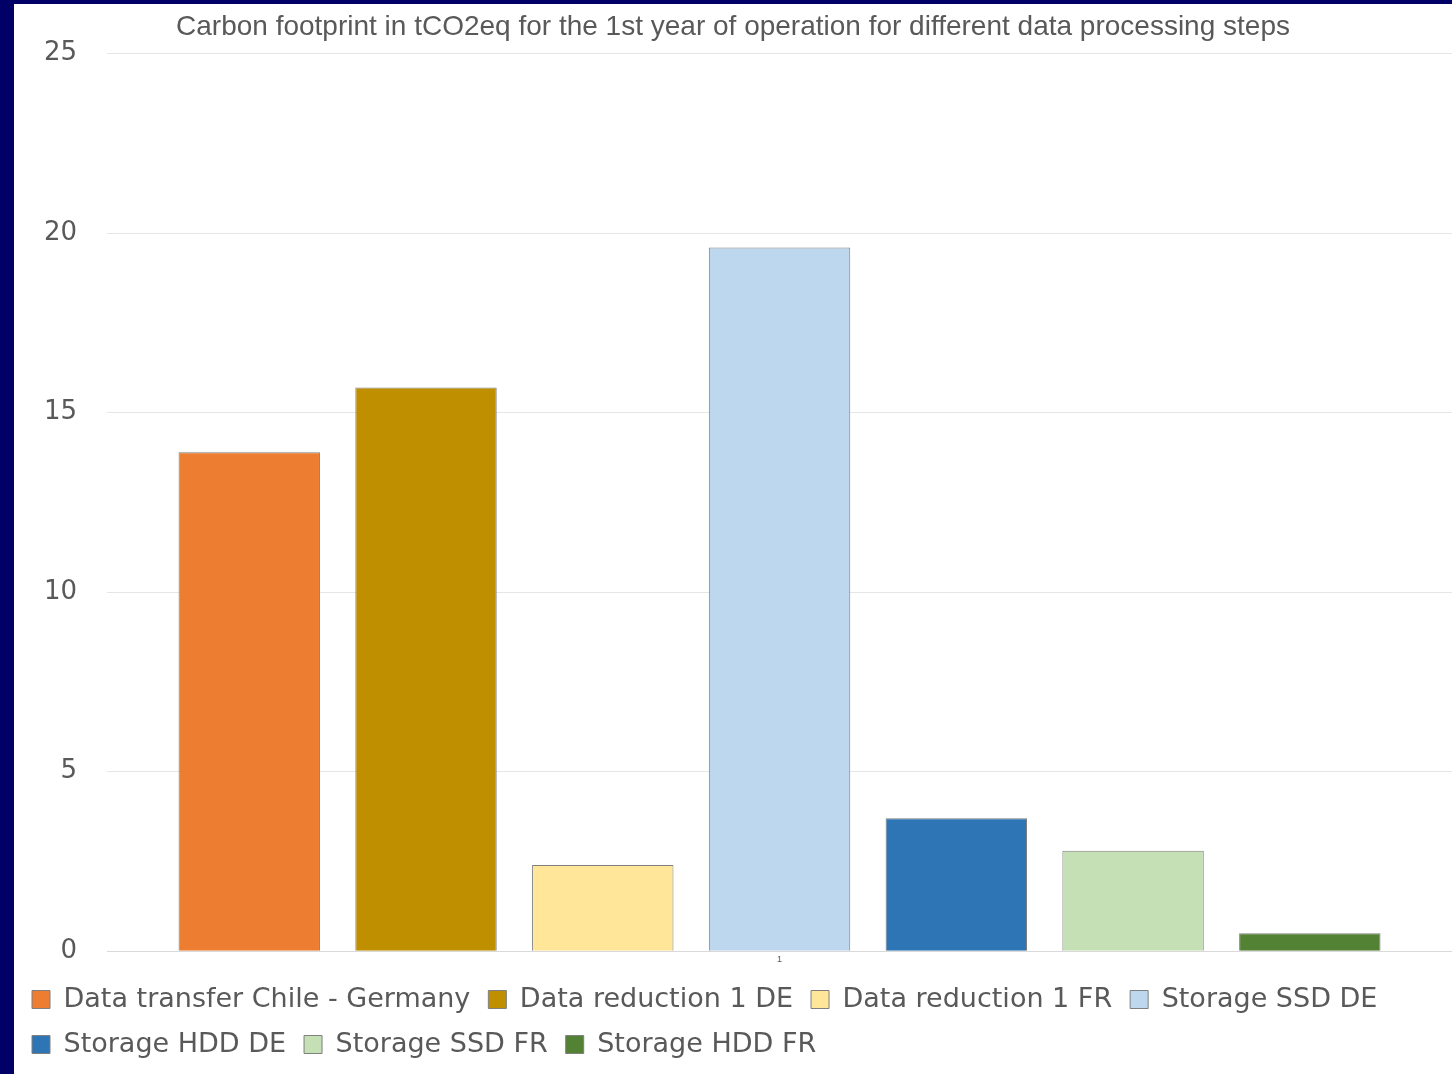  I want to click on legend-label: Data reduction 1 DE, so click(656, 997).